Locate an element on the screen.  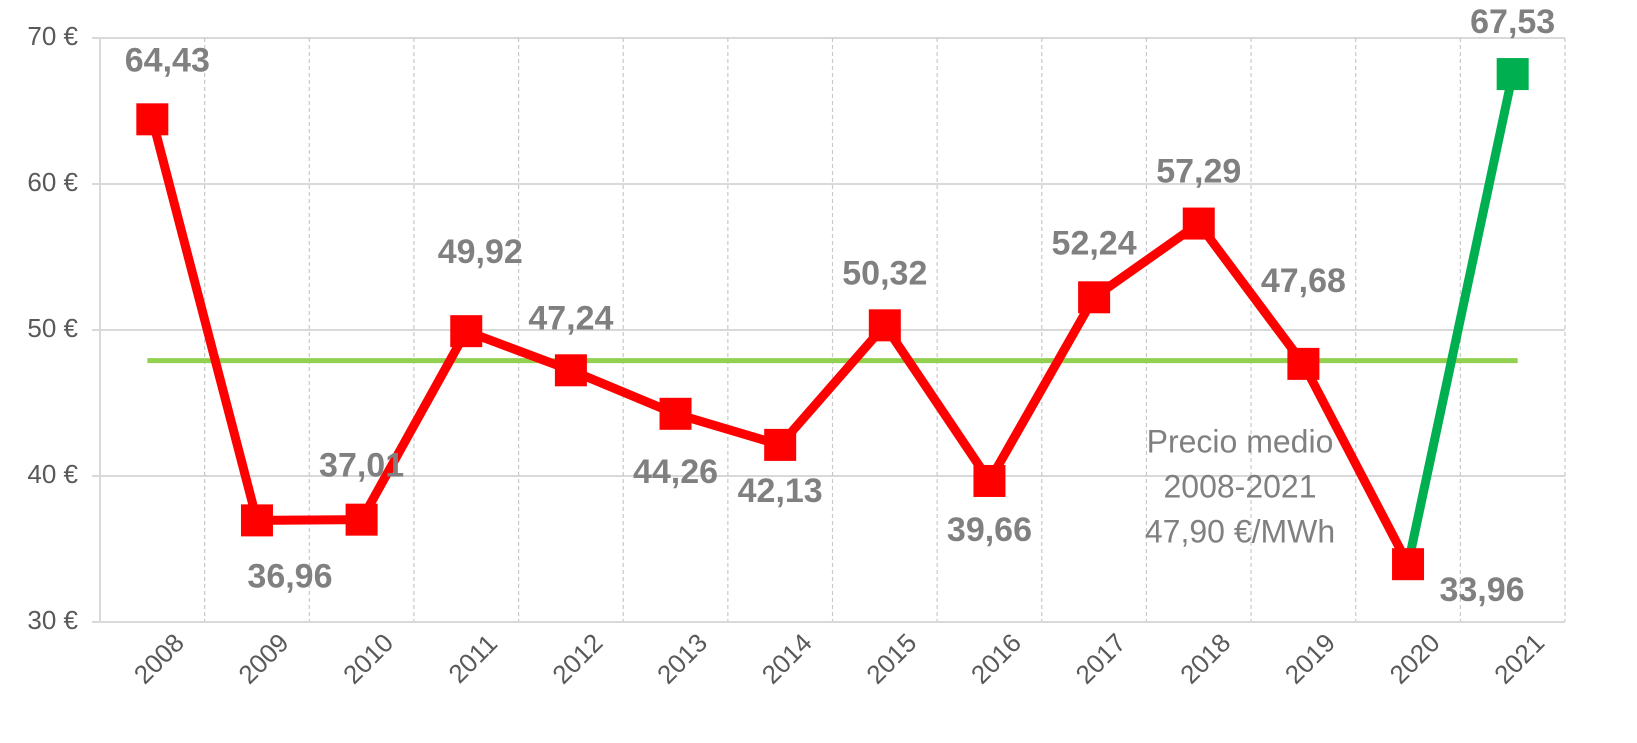
x-tick-label: 2019 is located at coordinates (1310, 658).